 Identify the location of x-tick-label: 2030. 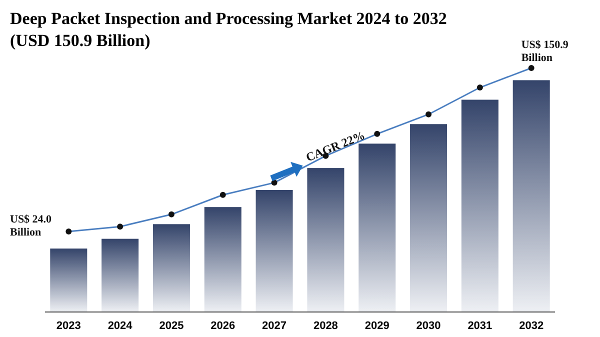
(428, 326).